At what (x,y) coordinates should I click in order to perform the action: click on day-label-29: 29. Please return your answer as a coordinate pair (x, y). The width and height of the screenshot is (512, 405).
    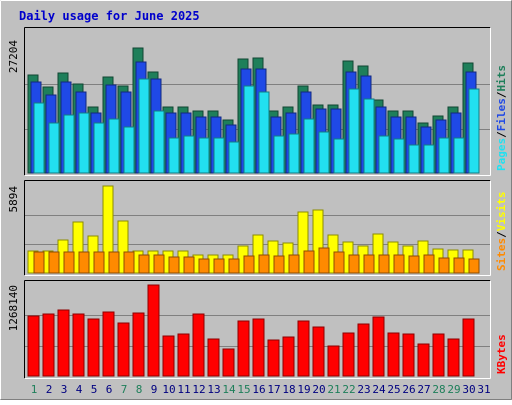
    Looking at the image, I should click on (453, 389).